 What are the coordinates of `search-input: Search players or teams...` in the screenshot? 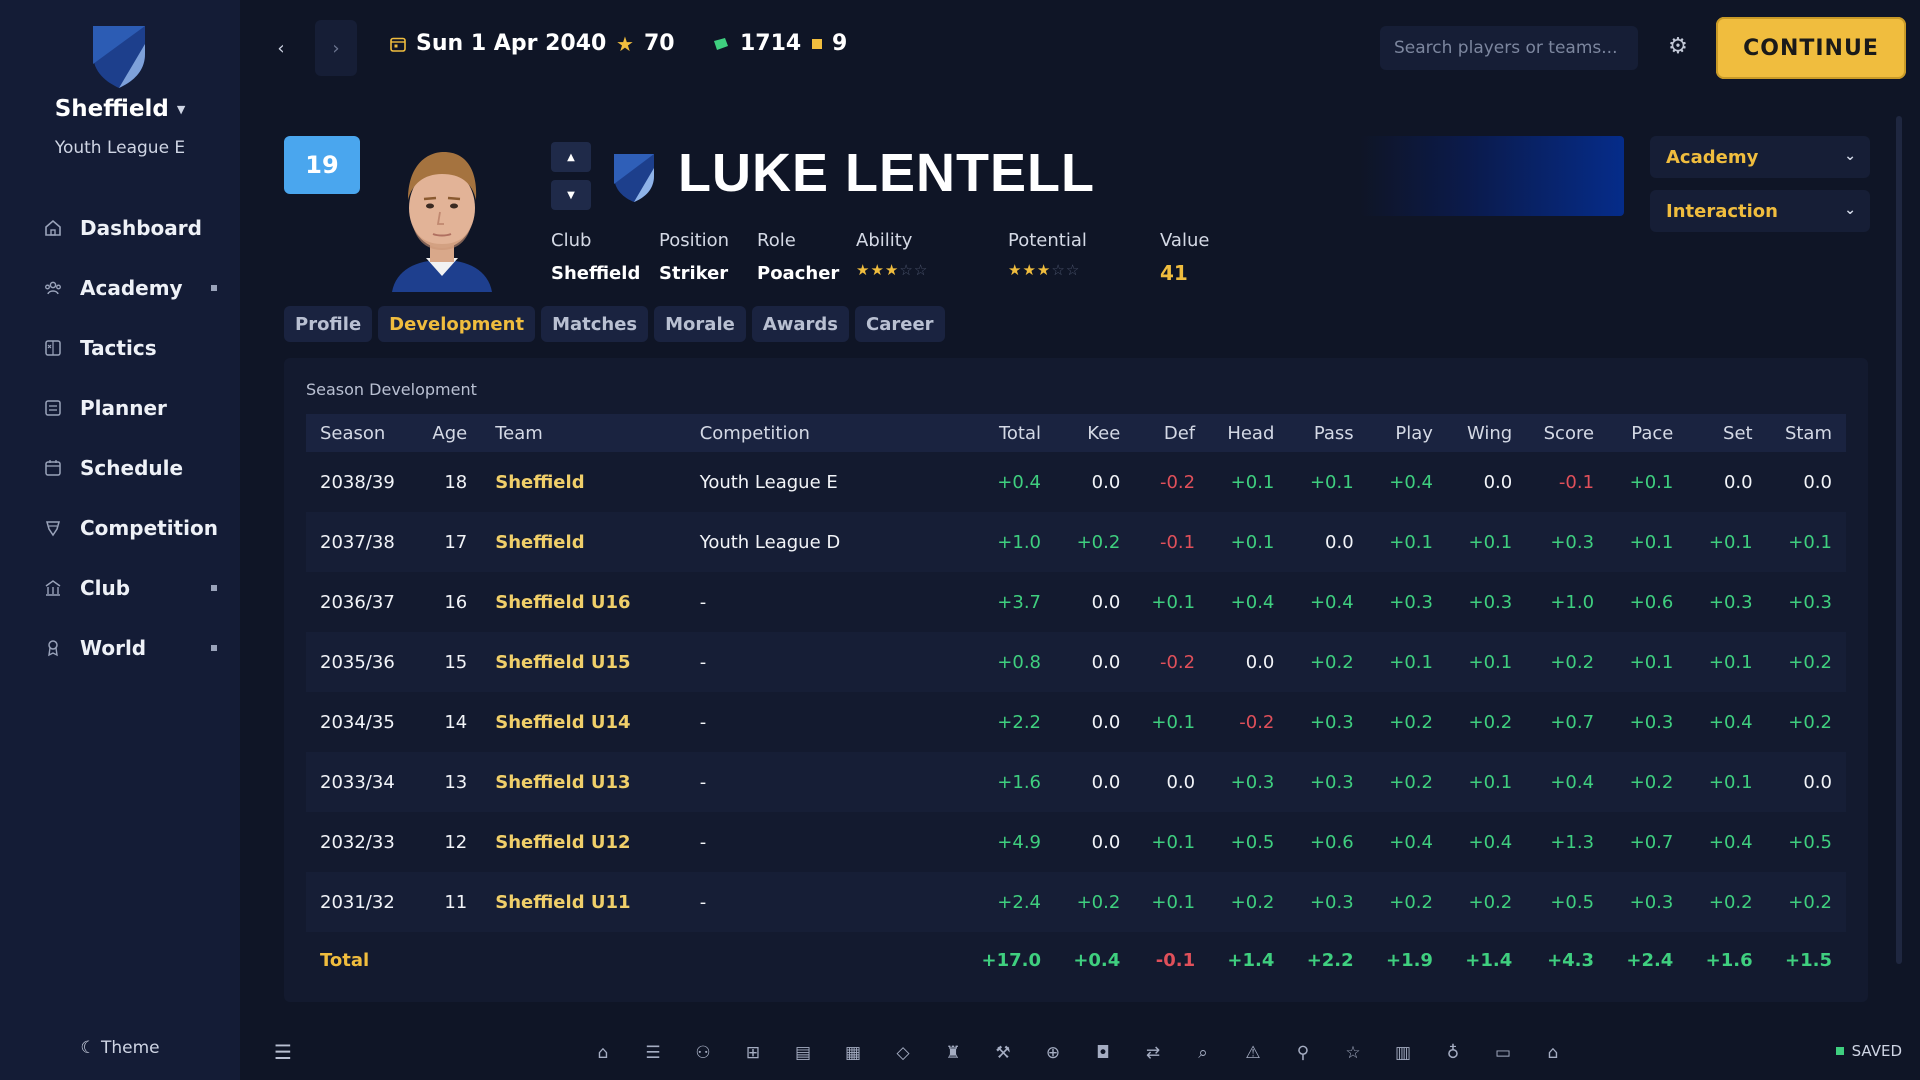 It's located at (1509, 48).